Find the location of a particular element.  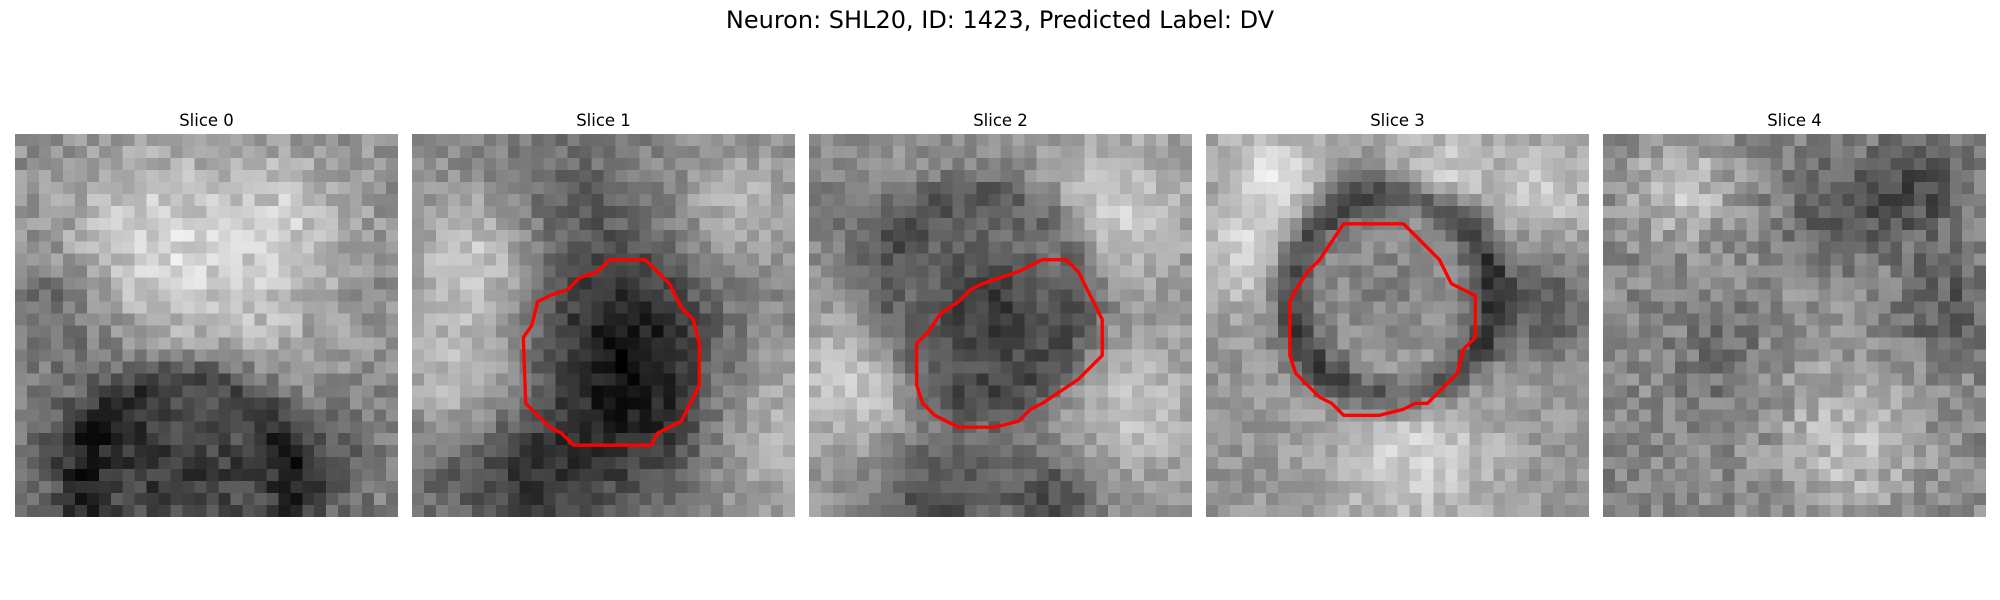

slice-panel-2: Slice 2 is located at coordinates (1000, 312).